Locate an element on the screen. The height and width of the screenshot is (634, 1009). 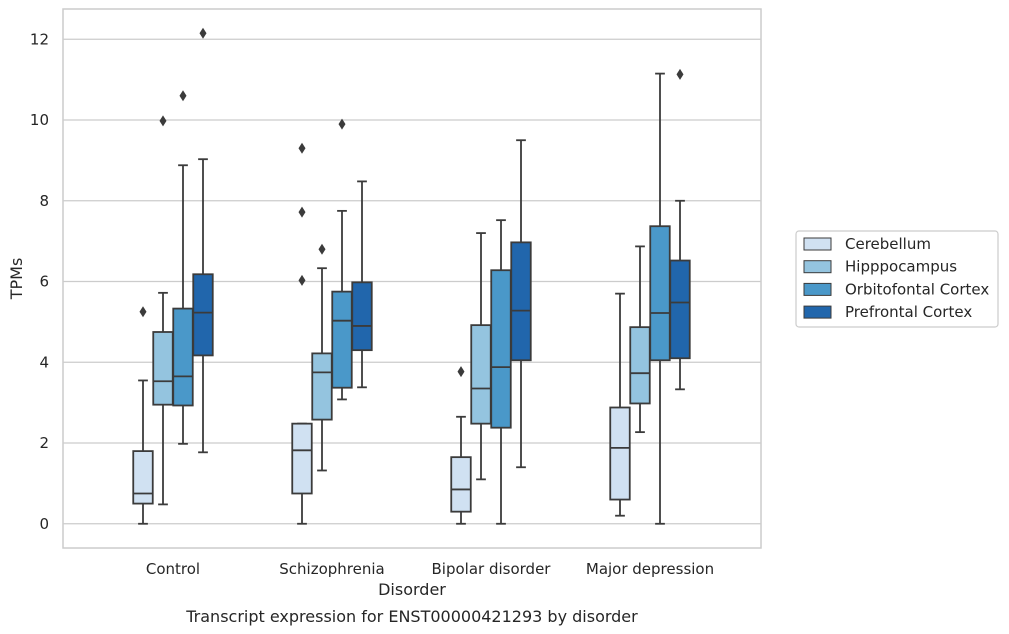
y-tick-label: 8 is located at coordinates (44, 201).